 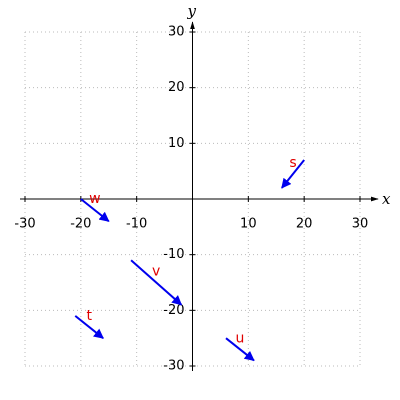 What do you see at coordinates (136, 224) in the screenshot?
I see `x-tick-label: -10` at bounding box center [136, 224].